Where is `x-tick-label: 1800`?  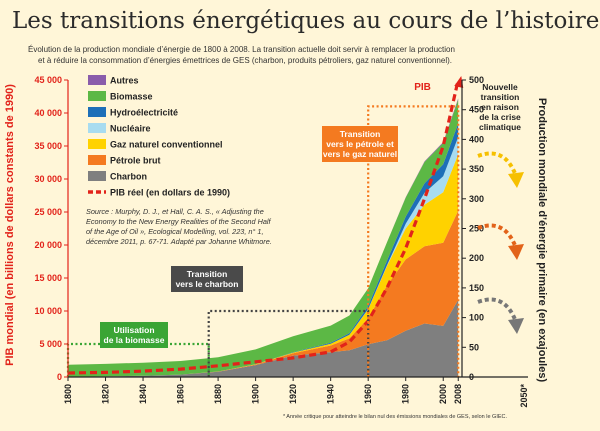
x-tick-label: 1800 is located at coordinates (68, 394).